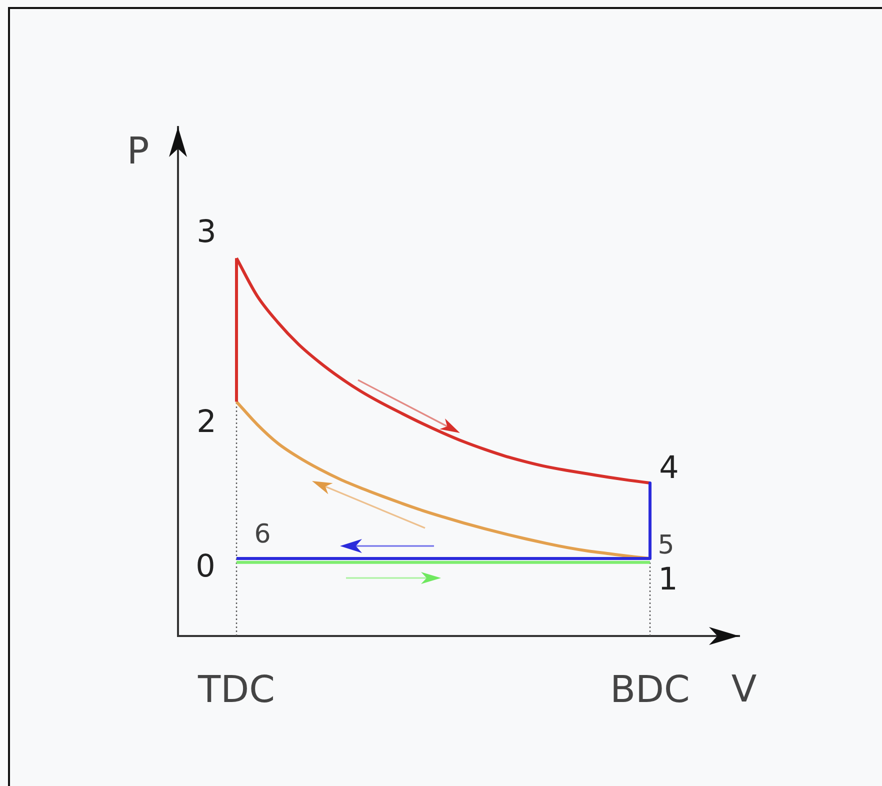 This screenshot has height=786, width=882. What do you see at coordinates (669, 468) in the screenshot?
I see `annotation: 4` at bounding box center [669, 468].